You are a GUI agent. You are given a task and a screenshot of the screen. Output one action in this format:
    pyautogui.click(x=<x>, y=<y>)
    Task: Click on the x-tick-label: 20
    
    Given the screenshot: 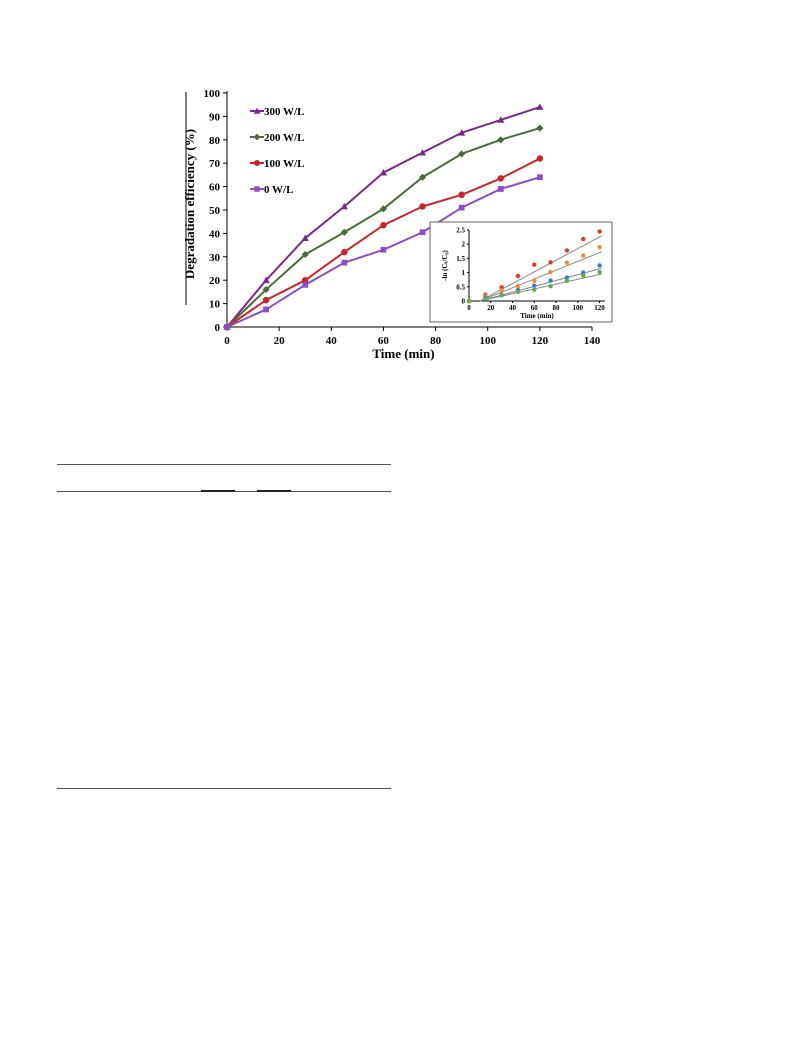 What is the action you would take?
    pyautogui.click(x=280, y=341)
    